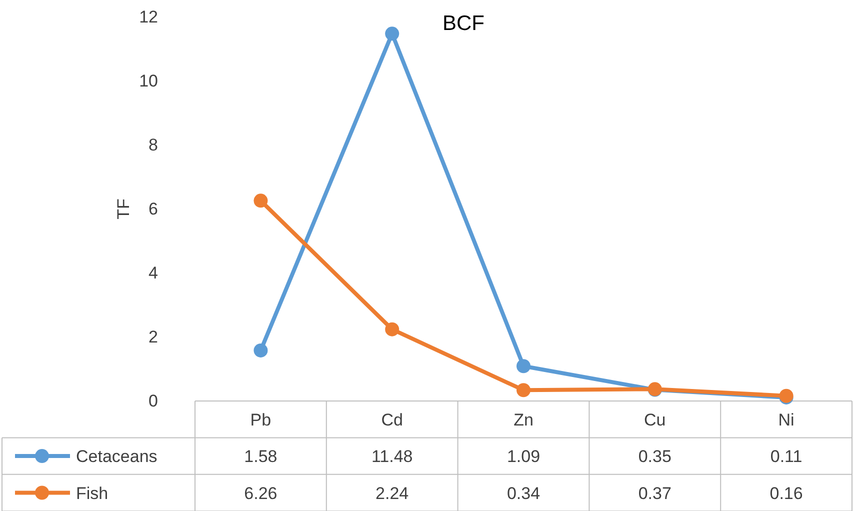 The image size is (854, 511). Describe the element at coordinates (153, 272) in the screenshot. I see `y-tick-label: 4` at that location.